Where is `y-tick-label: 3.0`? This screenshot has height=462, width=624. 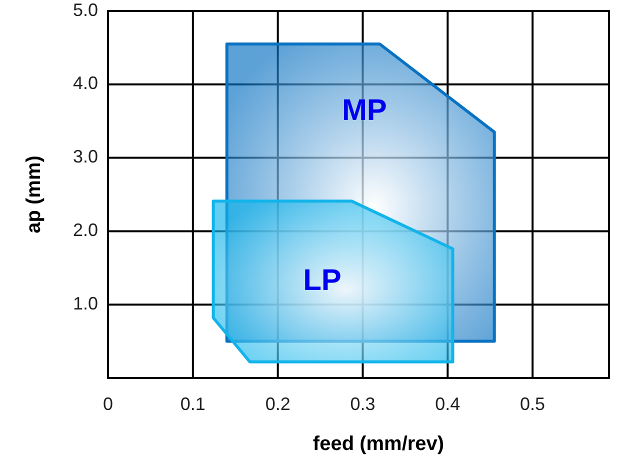
y-tick-label: 3.0 is located at coordinates (85, 156).